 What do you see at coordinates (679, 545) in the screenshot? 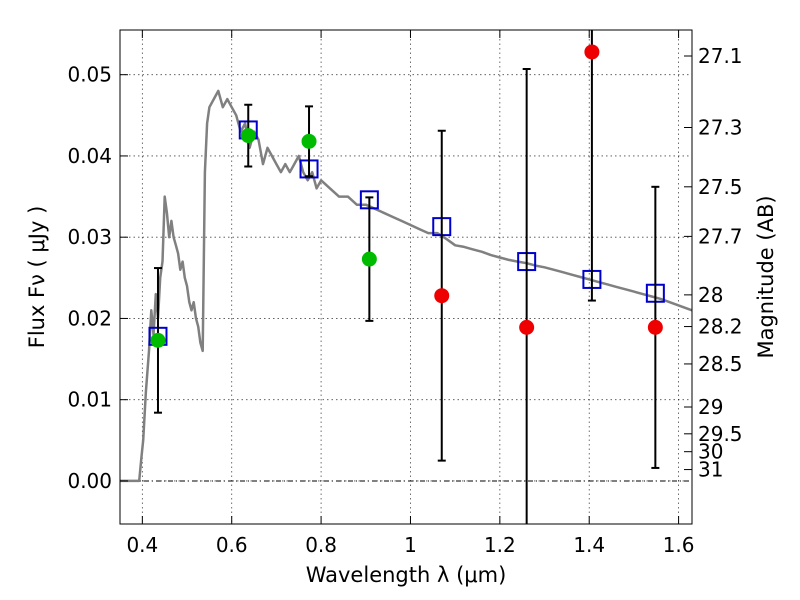
I see `x-tick-label: 1.6` at bounding box center [679, 545].